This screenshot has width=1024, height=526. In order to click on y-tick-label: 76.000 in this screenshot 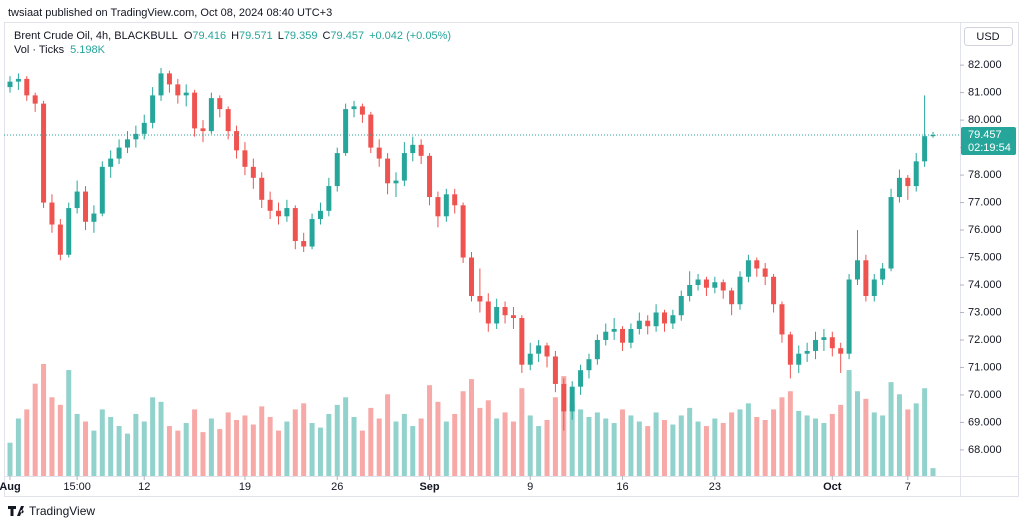, I will do `click(985, 230)`.